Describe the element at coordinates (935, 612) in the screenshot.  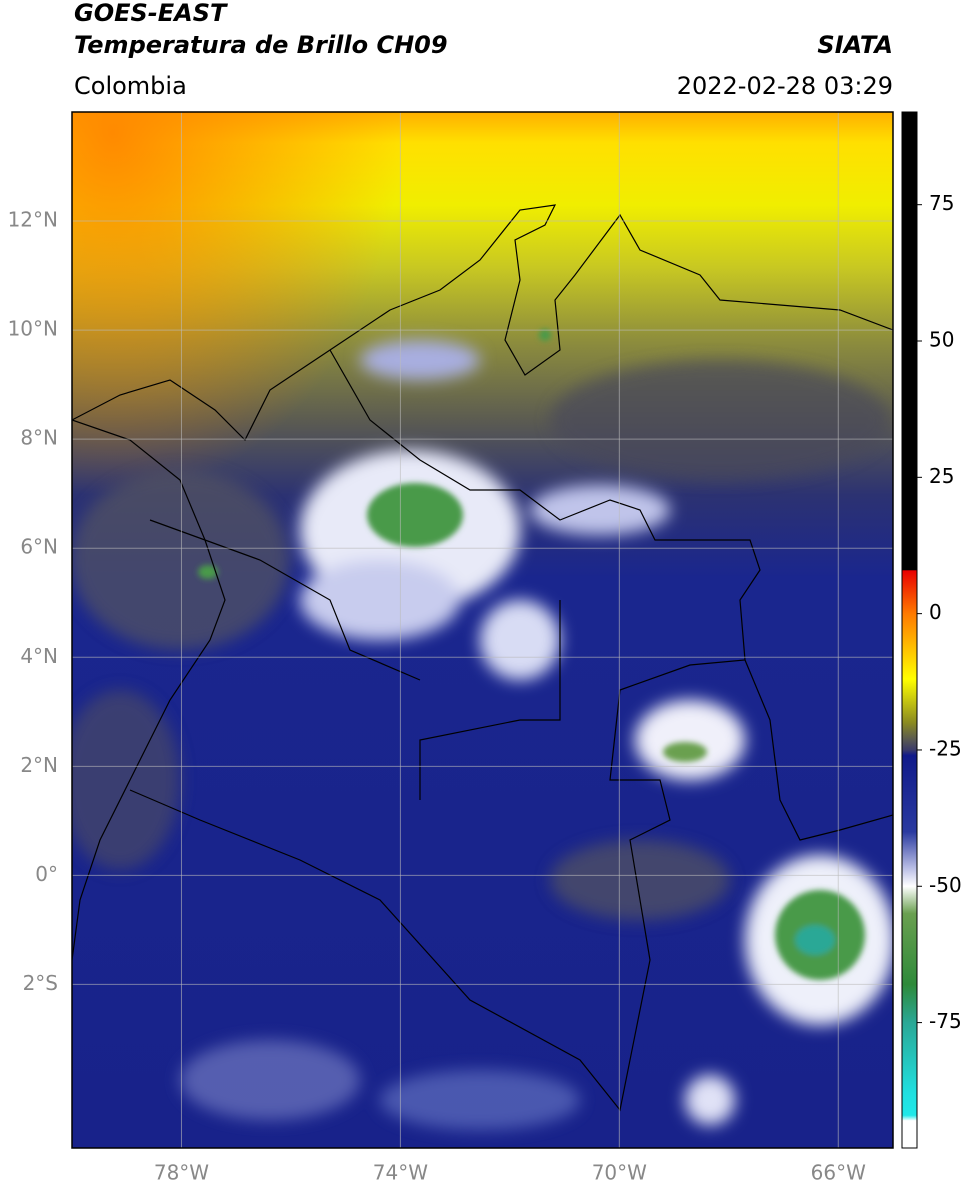
I see `colorbar-tick-label: 0` at that location.